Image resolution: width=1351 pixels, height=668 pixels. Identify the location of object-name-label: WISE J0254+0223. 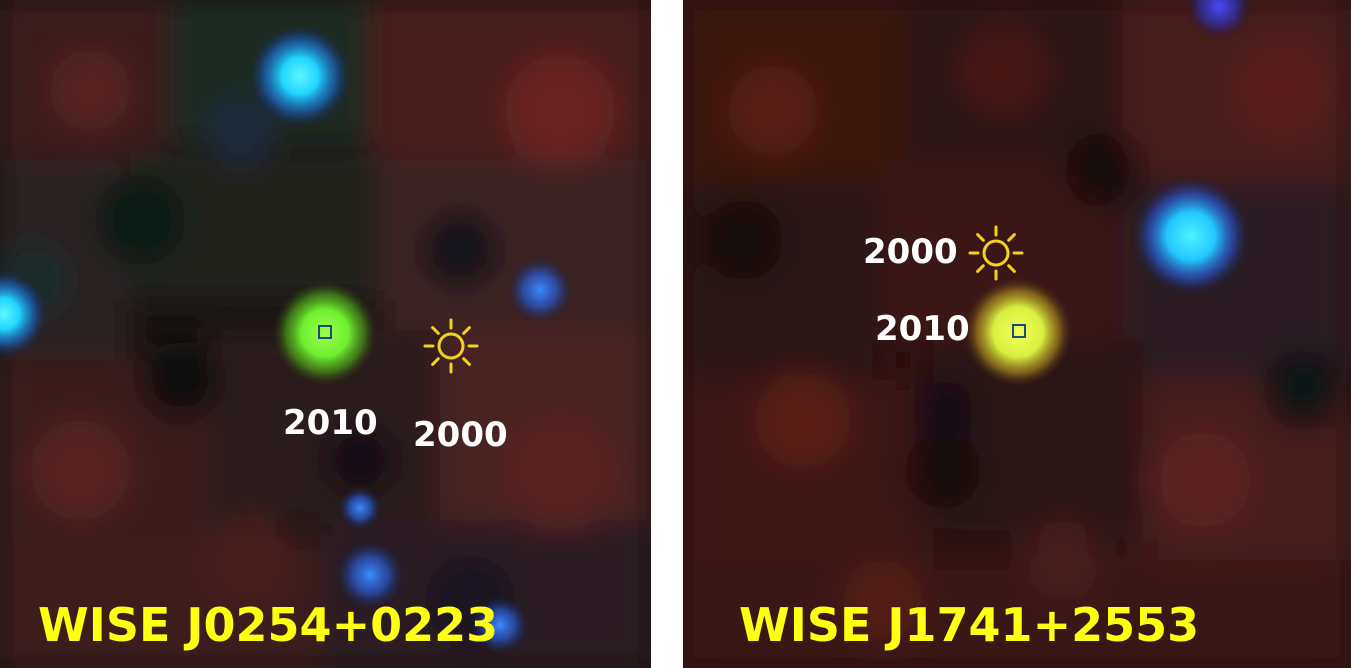
(268, 625).